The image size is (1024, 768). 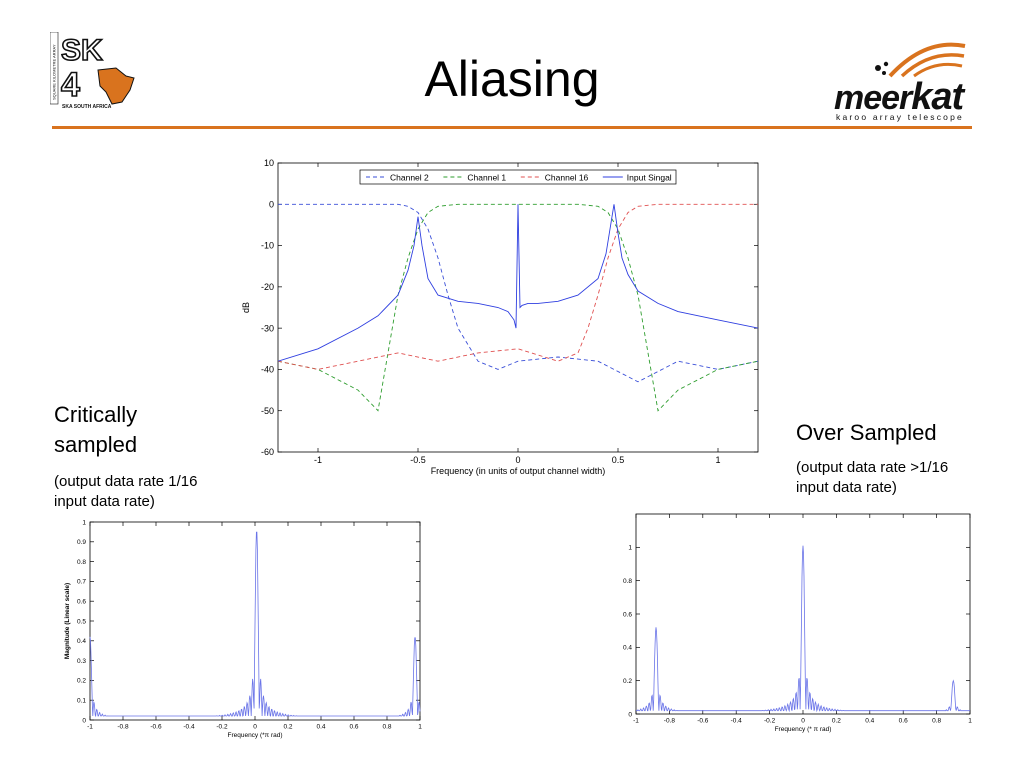 What do you see at coordinates (267, 411) in the screenshot?
I see `y-tick-label: -50` at bounding box center [267, 411].